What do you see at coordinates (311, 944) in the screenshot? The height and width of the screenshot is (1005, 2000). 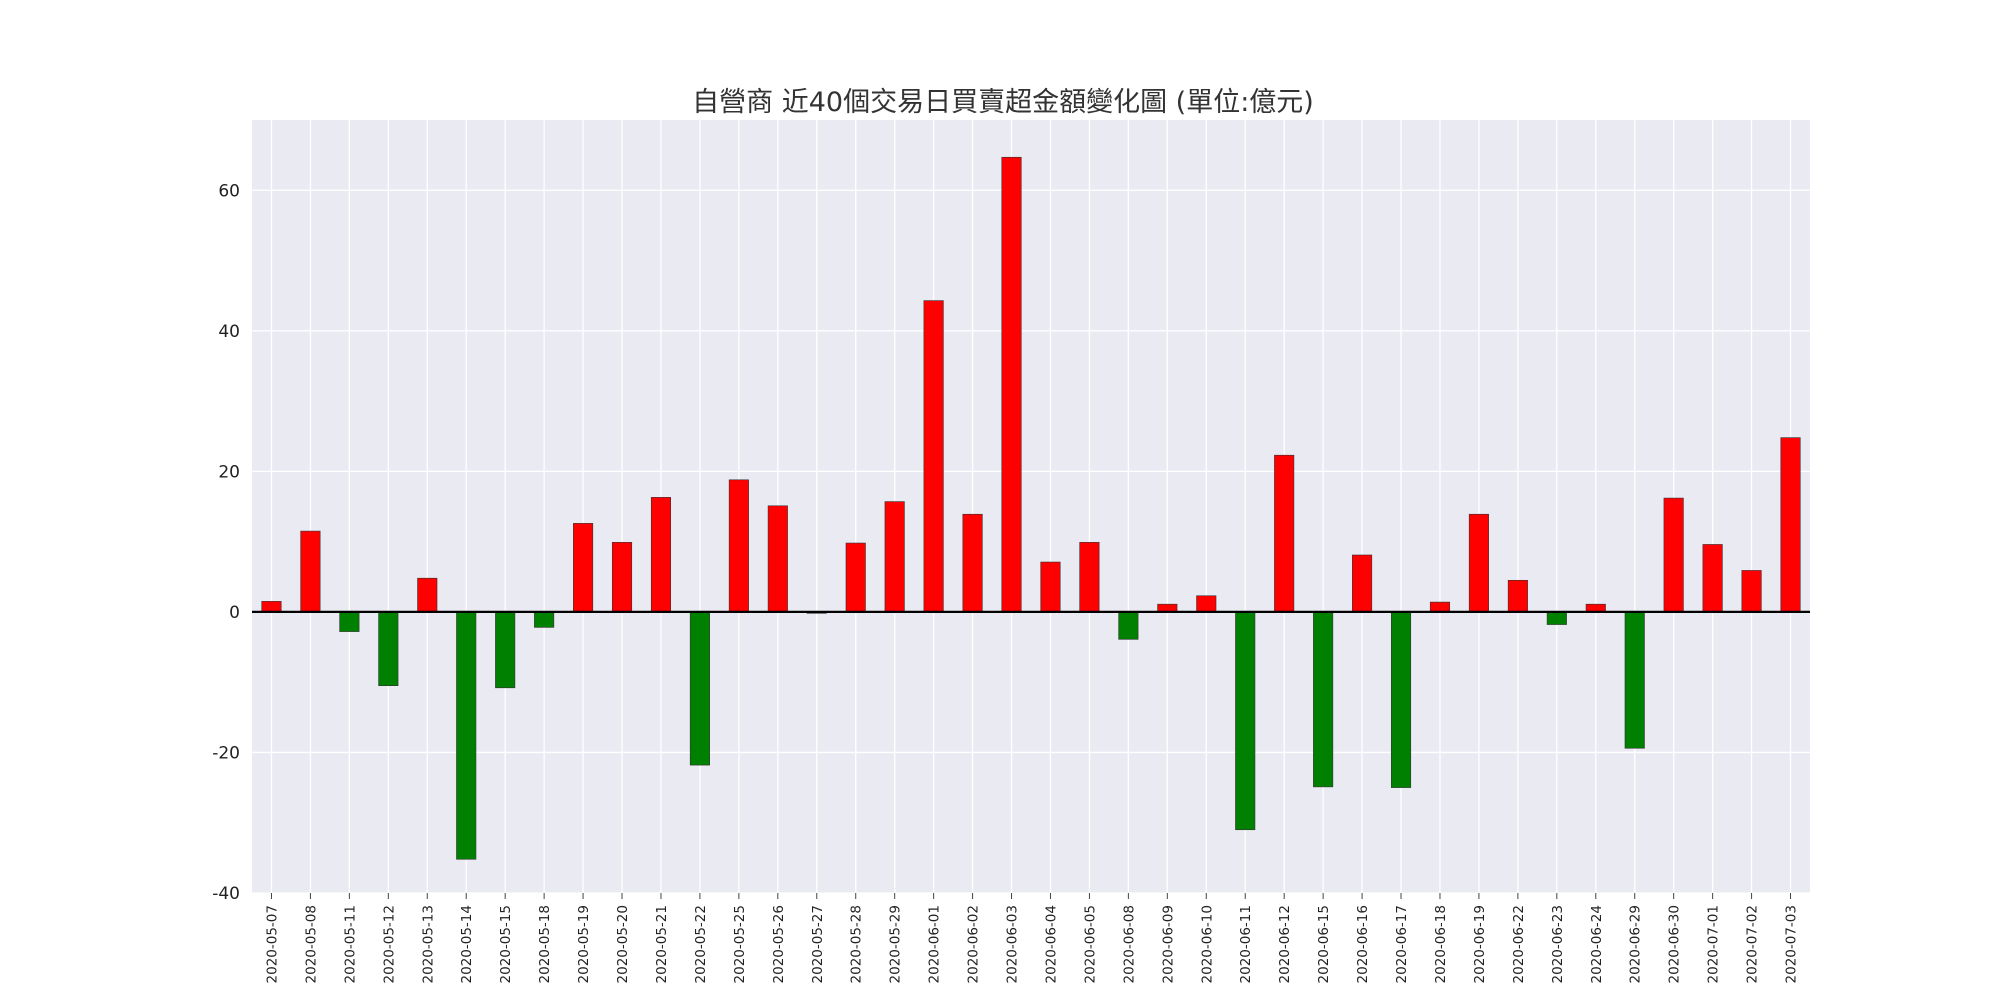 I see `x-tick-label: 2020-05-08` at bounding box center [311, 944].